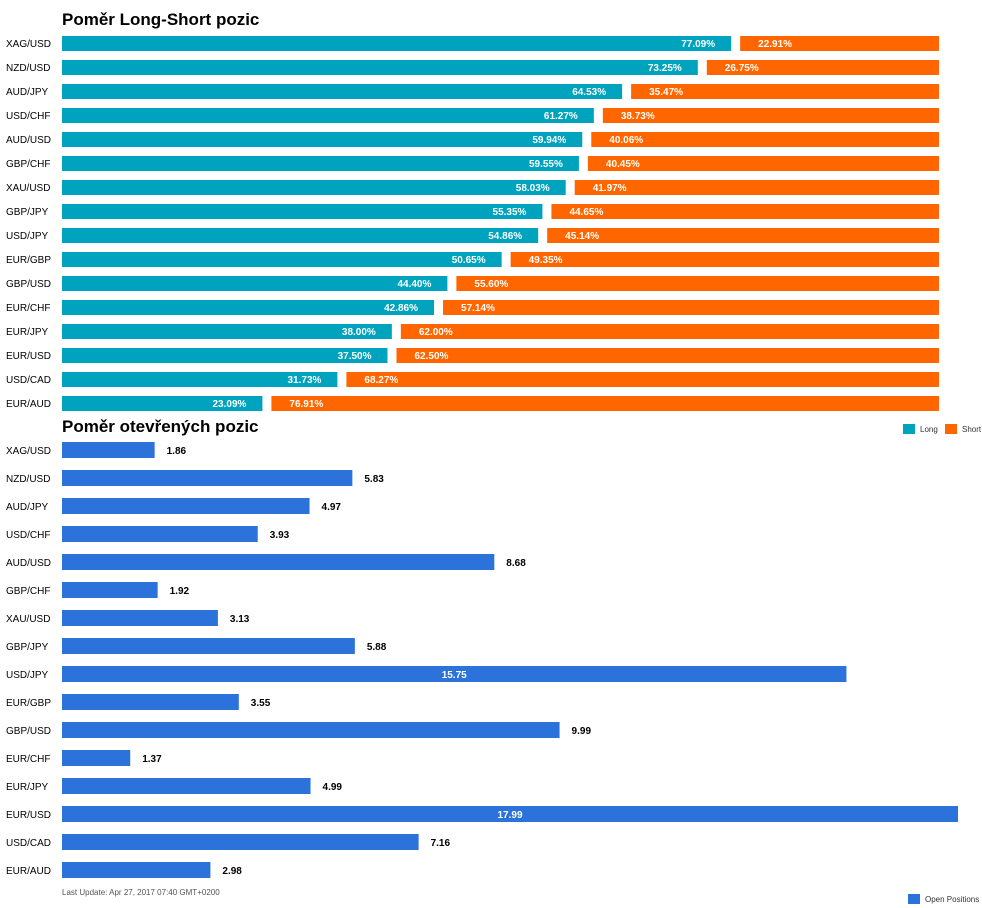  What do you see at coordinates (141, 892) in the screenshot?
I see `last-update: Last Update: Apr 27, 2017 07:40 GMT+0200` at bounding box center [141, 892].